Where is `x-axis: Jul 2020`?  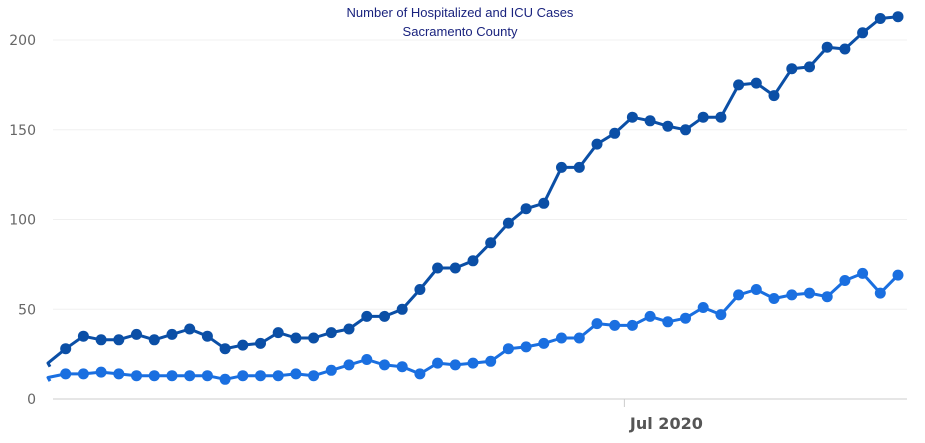
x-axis: Jul 2020 is located at coordinates (663, 416).